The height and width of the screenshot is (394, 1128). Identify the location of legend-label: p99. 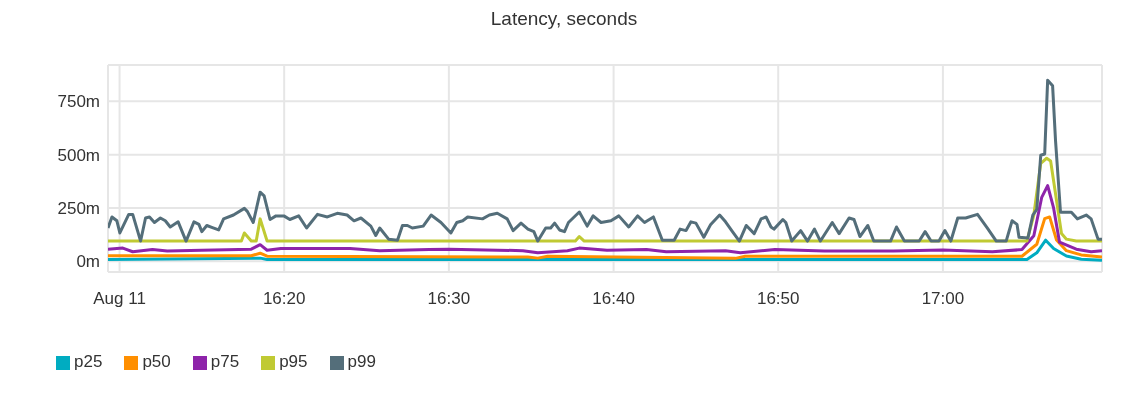
(361, 361).